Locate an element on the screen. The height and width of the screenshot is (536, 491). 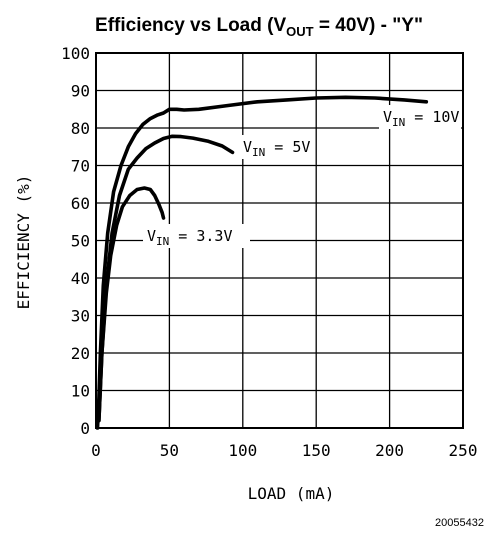
chart-title: Efficiency vs Load (VOUT = 40V) - "Y" is located at coordinates (259, 27).